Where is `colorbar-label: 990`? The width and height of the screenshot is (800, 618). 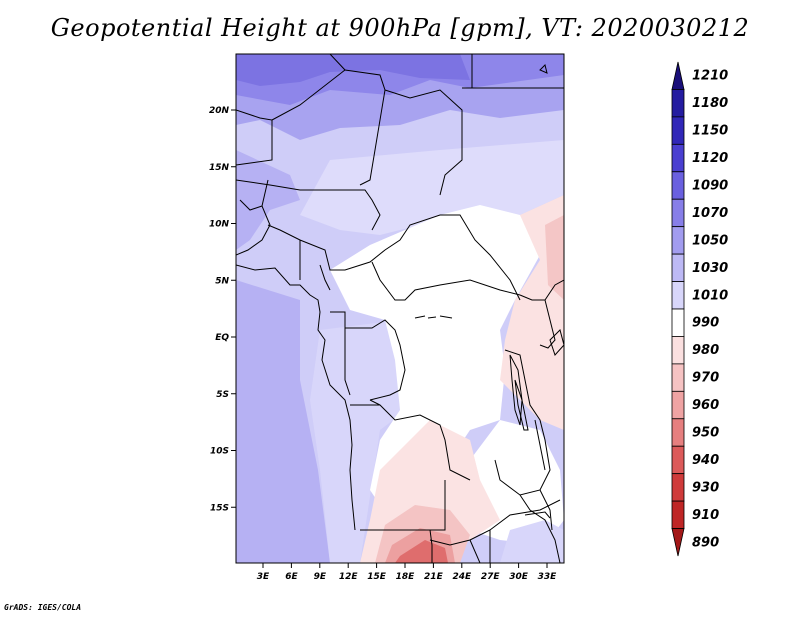 colorbar-label: 990 is located at coordinates (705, 323).